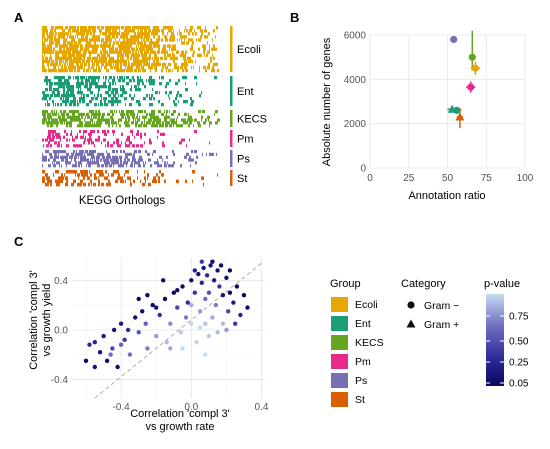  Describe the element at coordinates (472, 57) in the screenshot. I see `b-point-kecs` at that location.